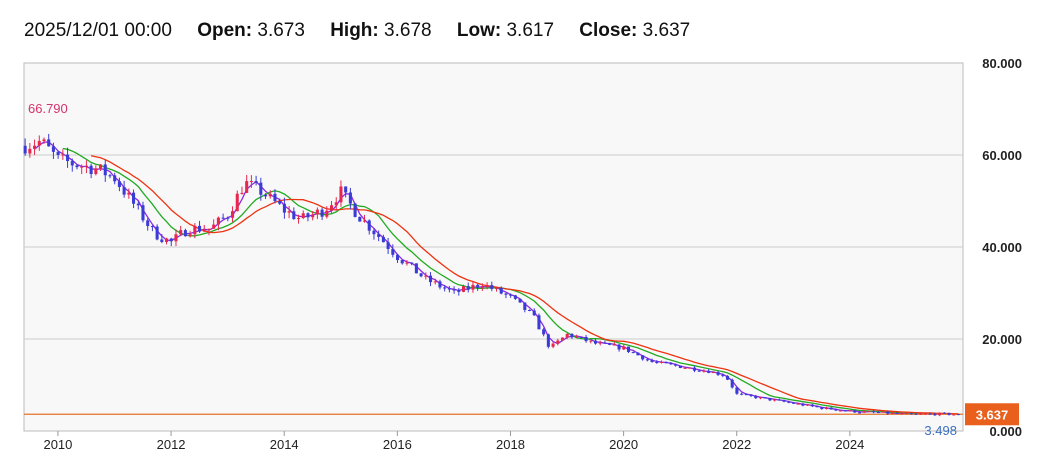  I want to click on close-label: Close:, so click(608, 30).